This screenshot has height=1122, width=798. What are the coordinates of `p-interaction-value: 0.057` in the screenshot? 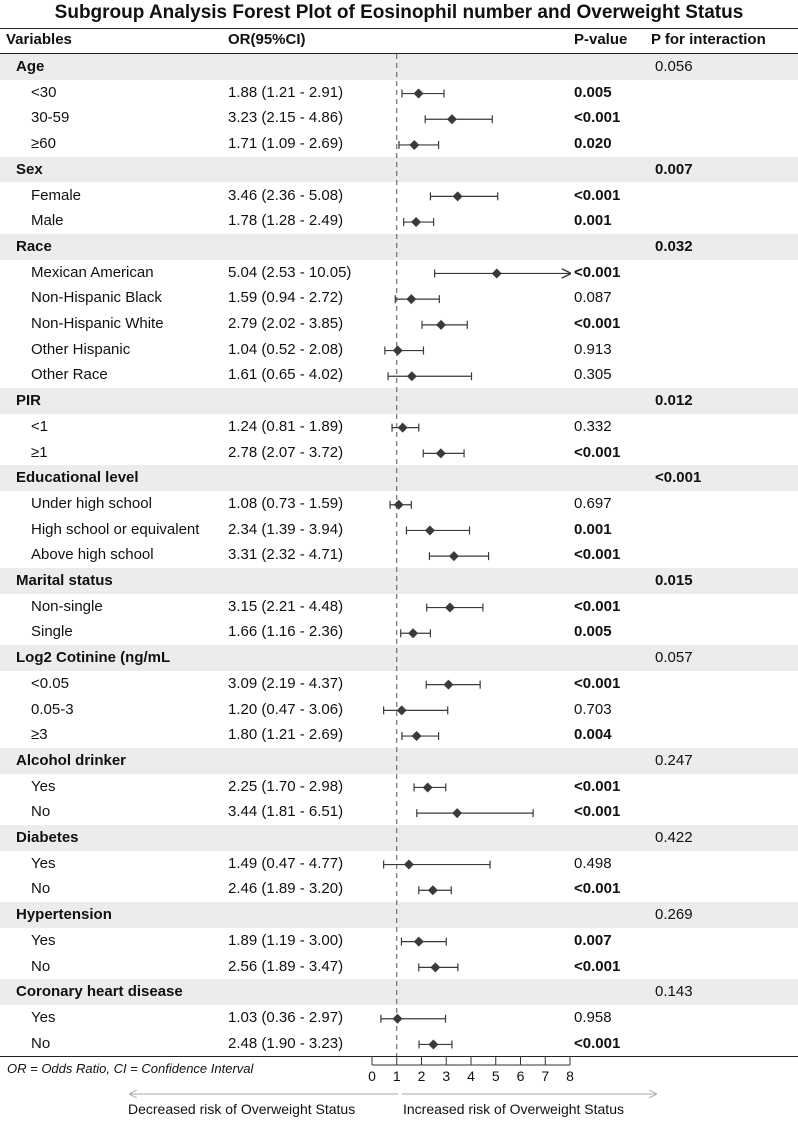 It's located at (674, 658).